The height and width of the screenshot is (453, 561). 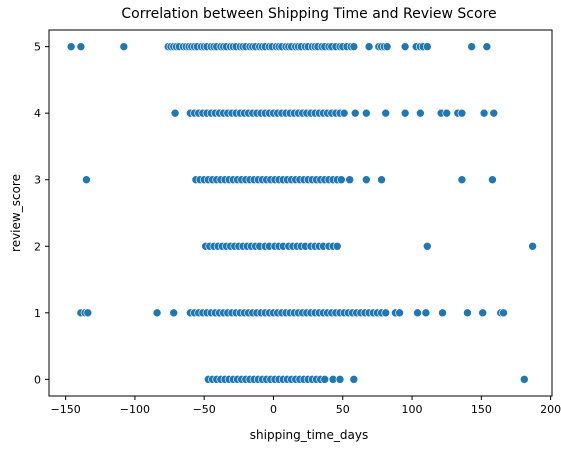 I want to click on x-tick-label: −150, so click(x=66, y=409).